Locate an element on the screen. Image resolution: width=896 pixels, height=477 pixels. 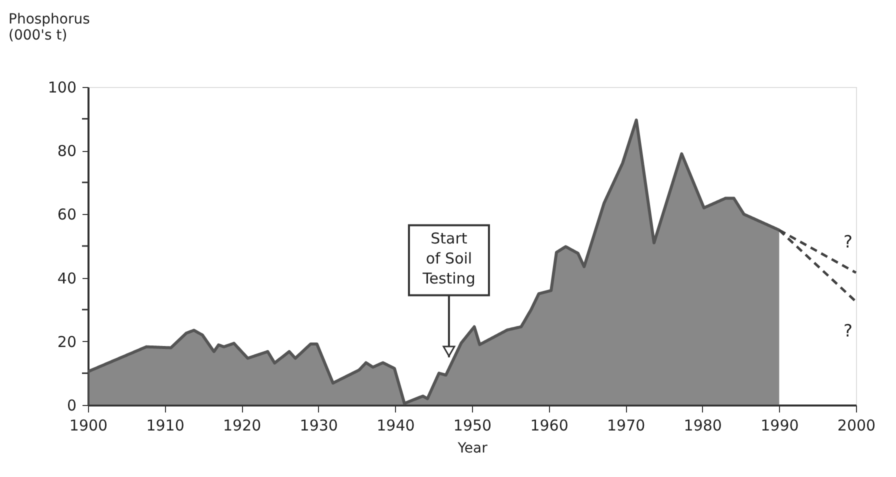
y-tick-label: 0 is located at coordinates (71, 405).